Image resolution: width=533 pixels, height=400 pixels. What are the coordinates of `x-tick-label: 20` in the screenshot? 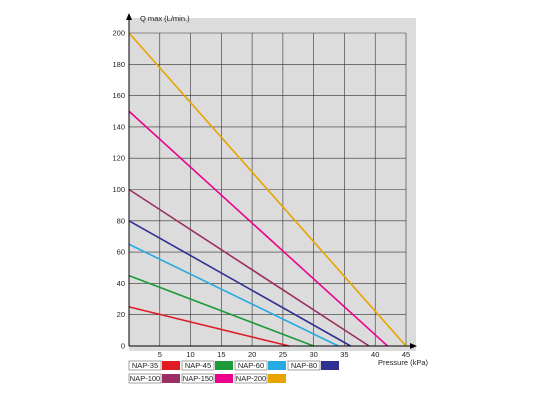 It's located at (252, 354).